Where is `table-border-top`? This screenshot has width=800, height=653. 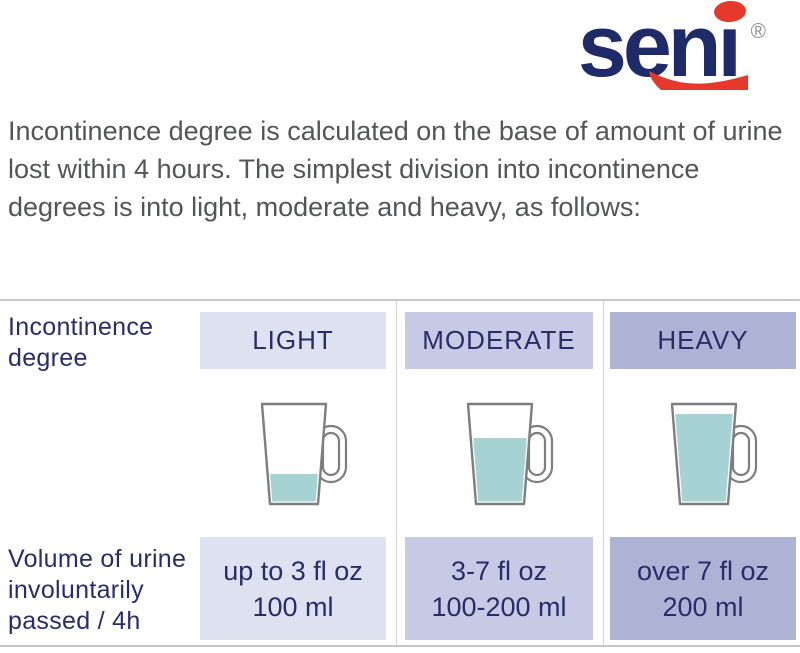 table-border-top is located at coordinates (400, 300).